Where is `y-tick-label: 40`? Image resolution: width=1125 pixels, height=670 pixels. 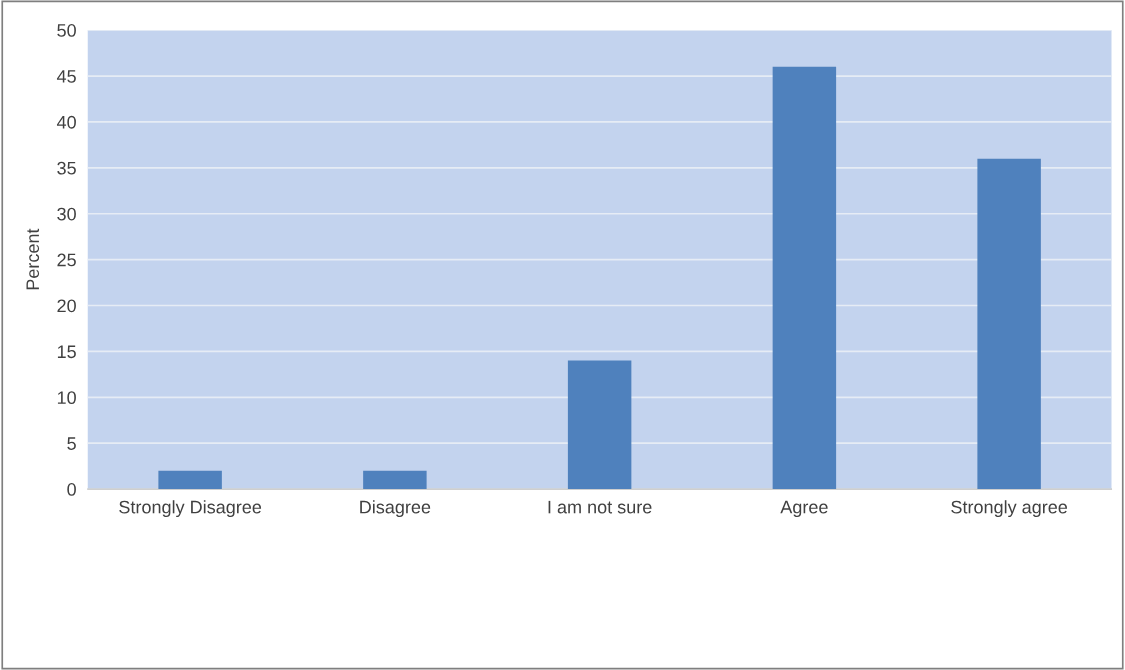
y-tick-label: 40 is located at coordinates (66, 122).